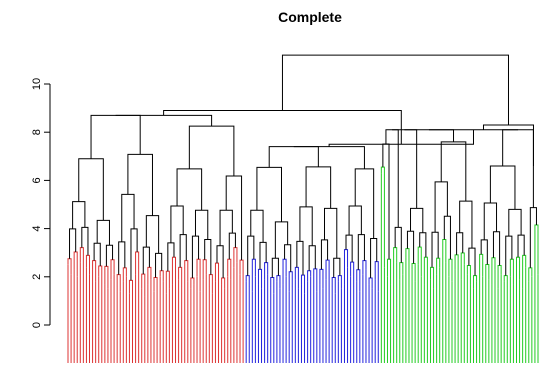  Describe the element at coordinates (37, 180) in the screenshot. I see `y-tick-label: 6` at that location.